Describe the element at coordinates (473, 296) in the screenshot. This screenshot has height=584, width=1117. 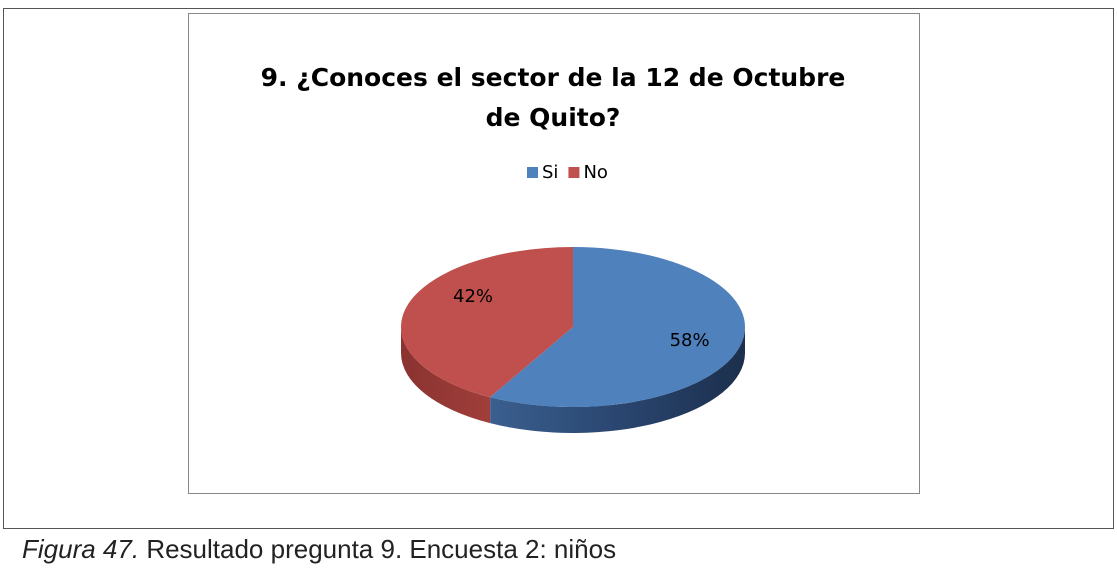
I see `data-label: 42%` at that location.